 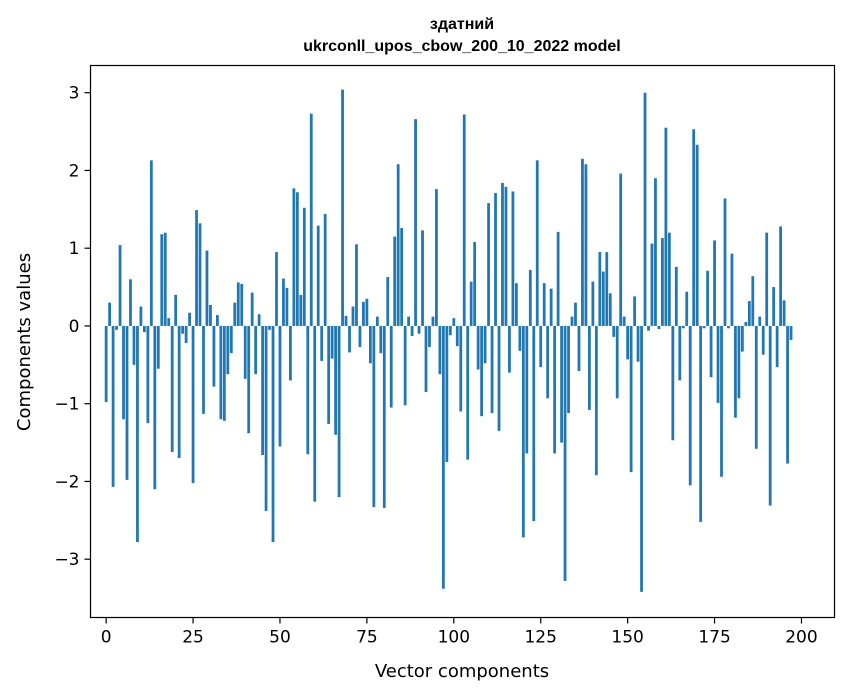 What do you see at coordinates (106, 638) in the screenshot?
I see `x-tick-label: 0` at bounding box center [106, 638].